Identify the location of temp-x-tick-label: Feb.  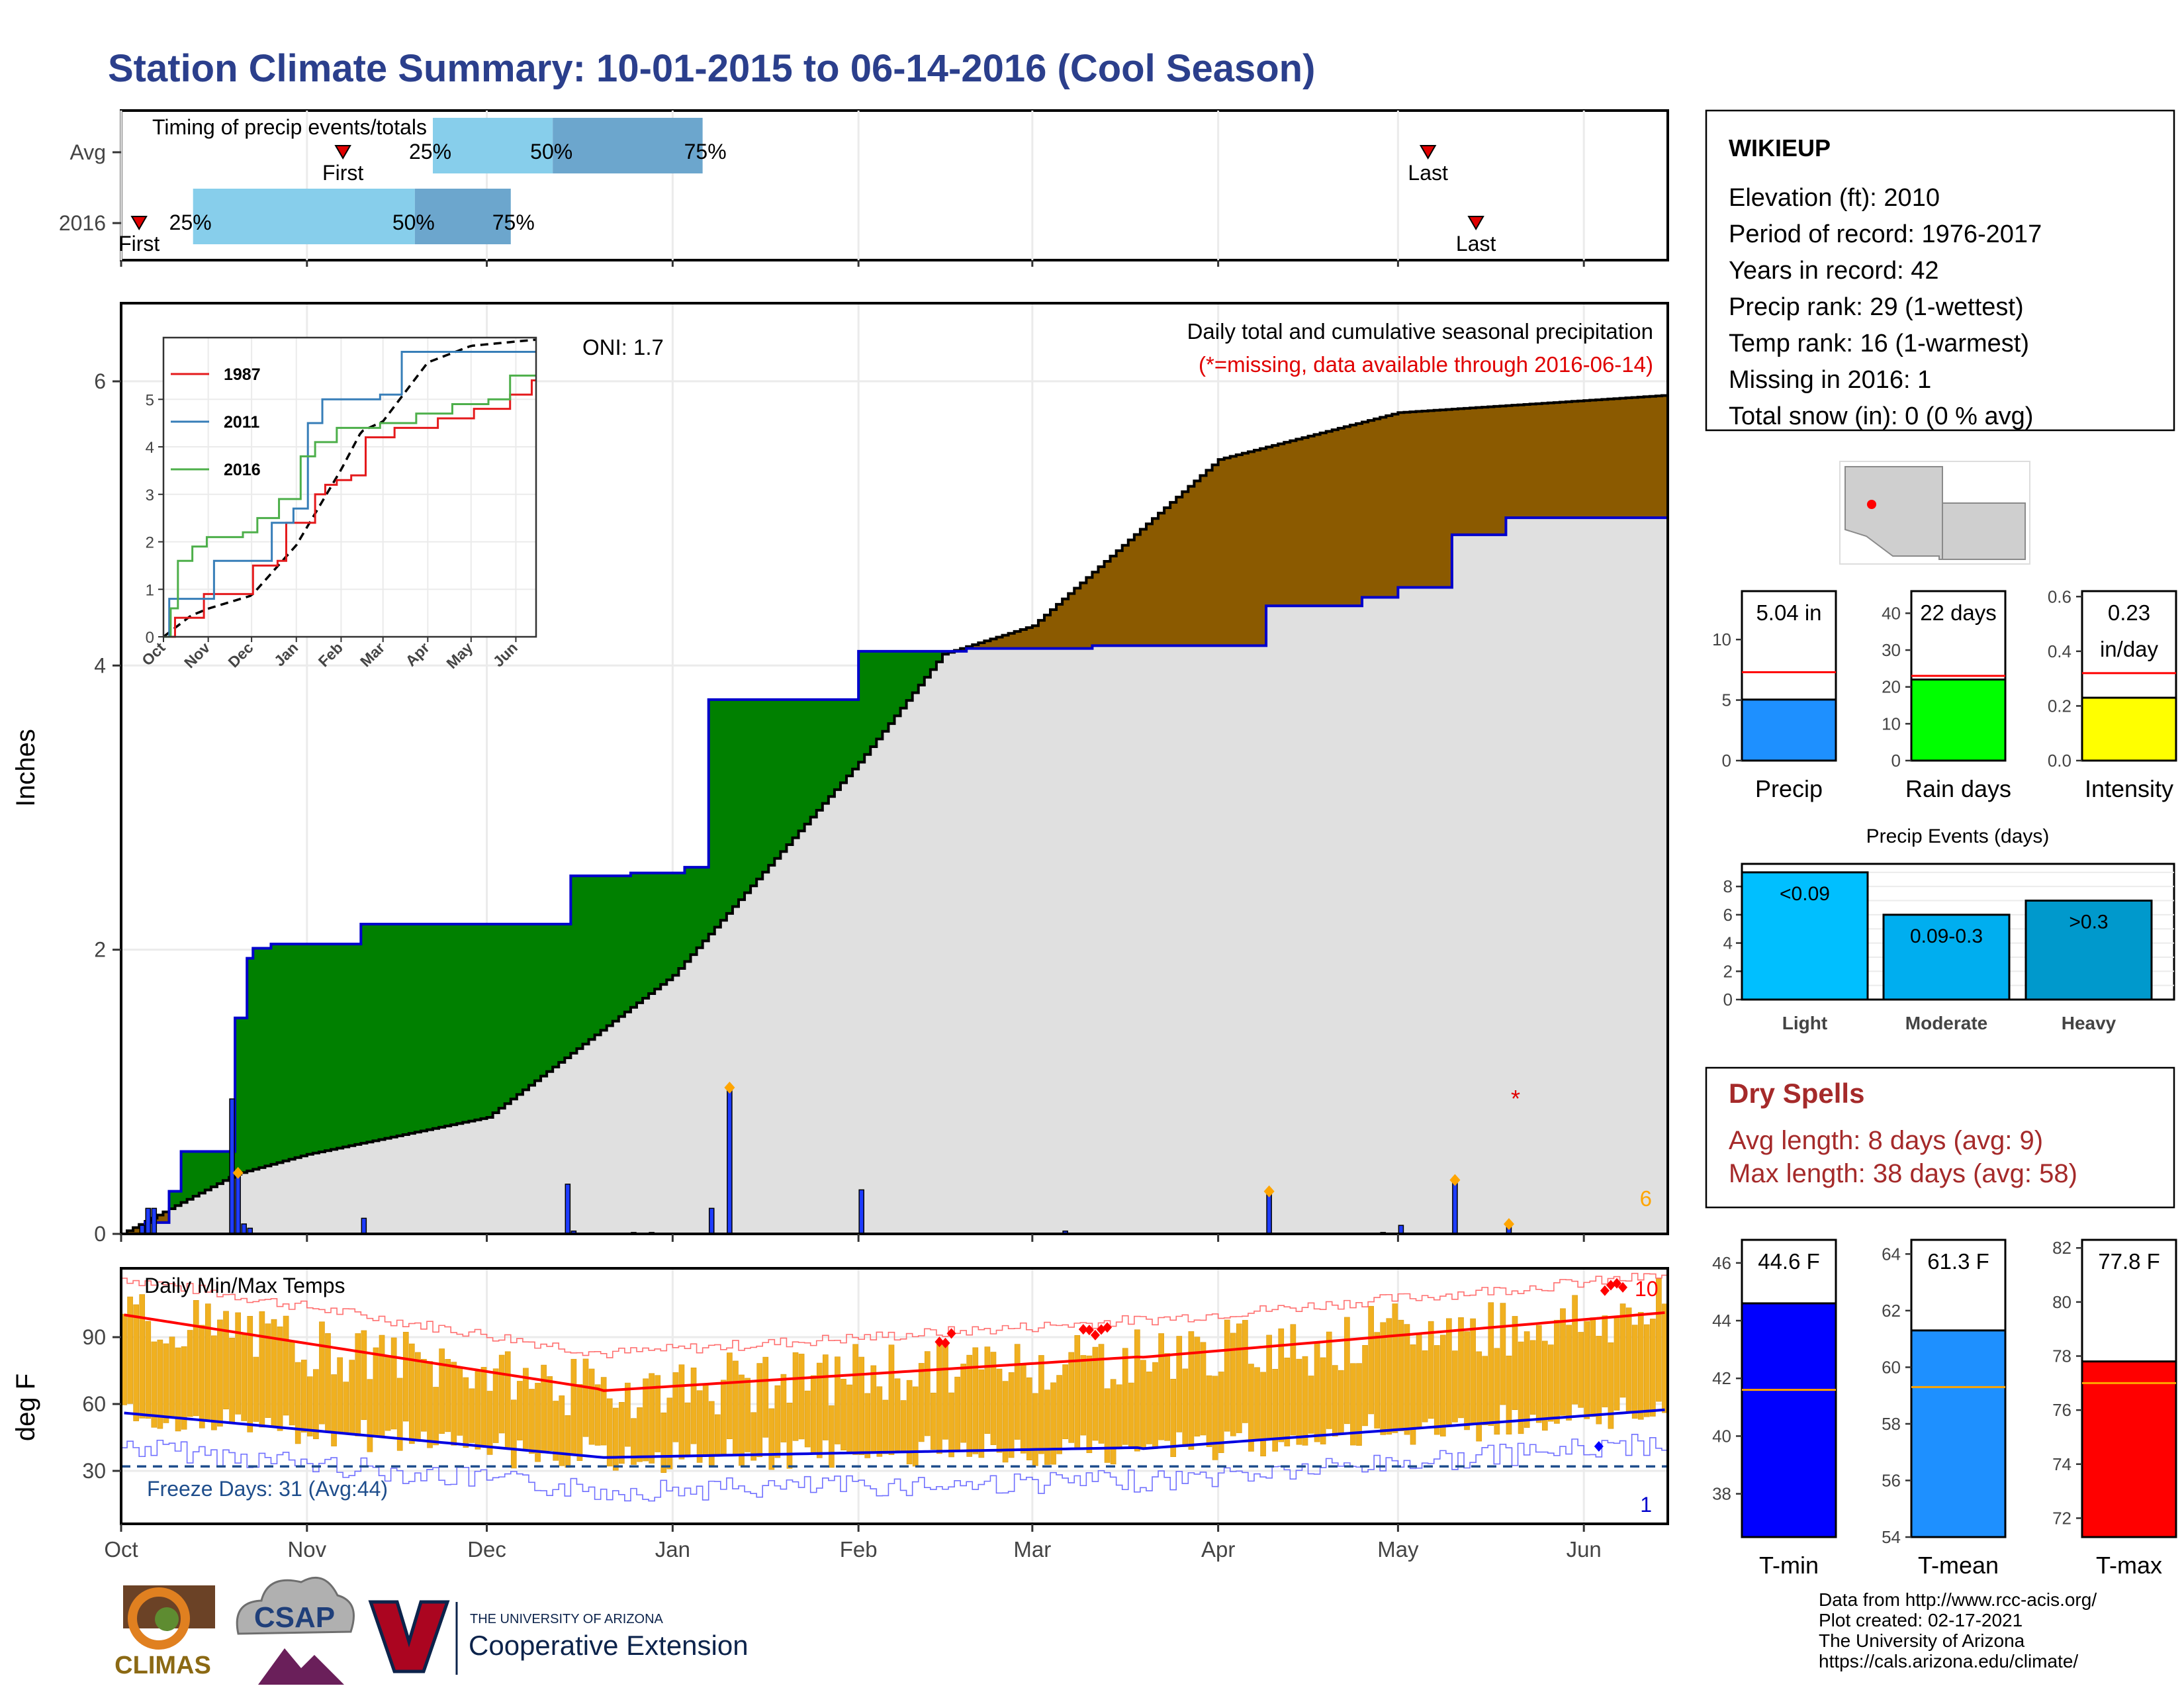
(859, 1549).